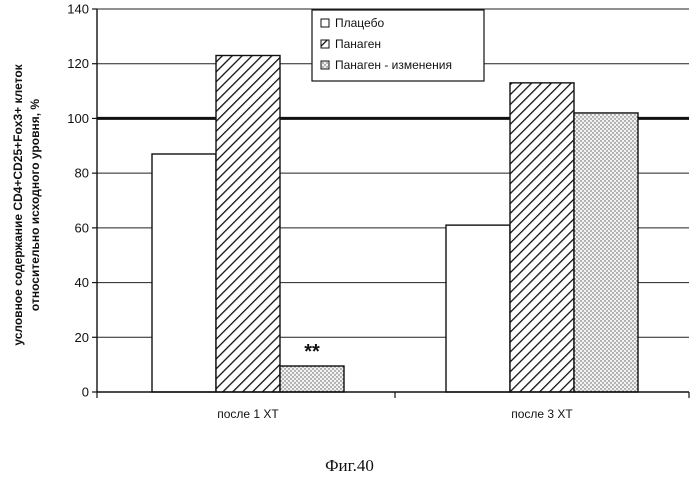 The width and height of the screenshot is (699, 480). Describe the element at coordinates (393, 65) in the screenshot. I see `legend-label: Панаген - изменения` at that location.